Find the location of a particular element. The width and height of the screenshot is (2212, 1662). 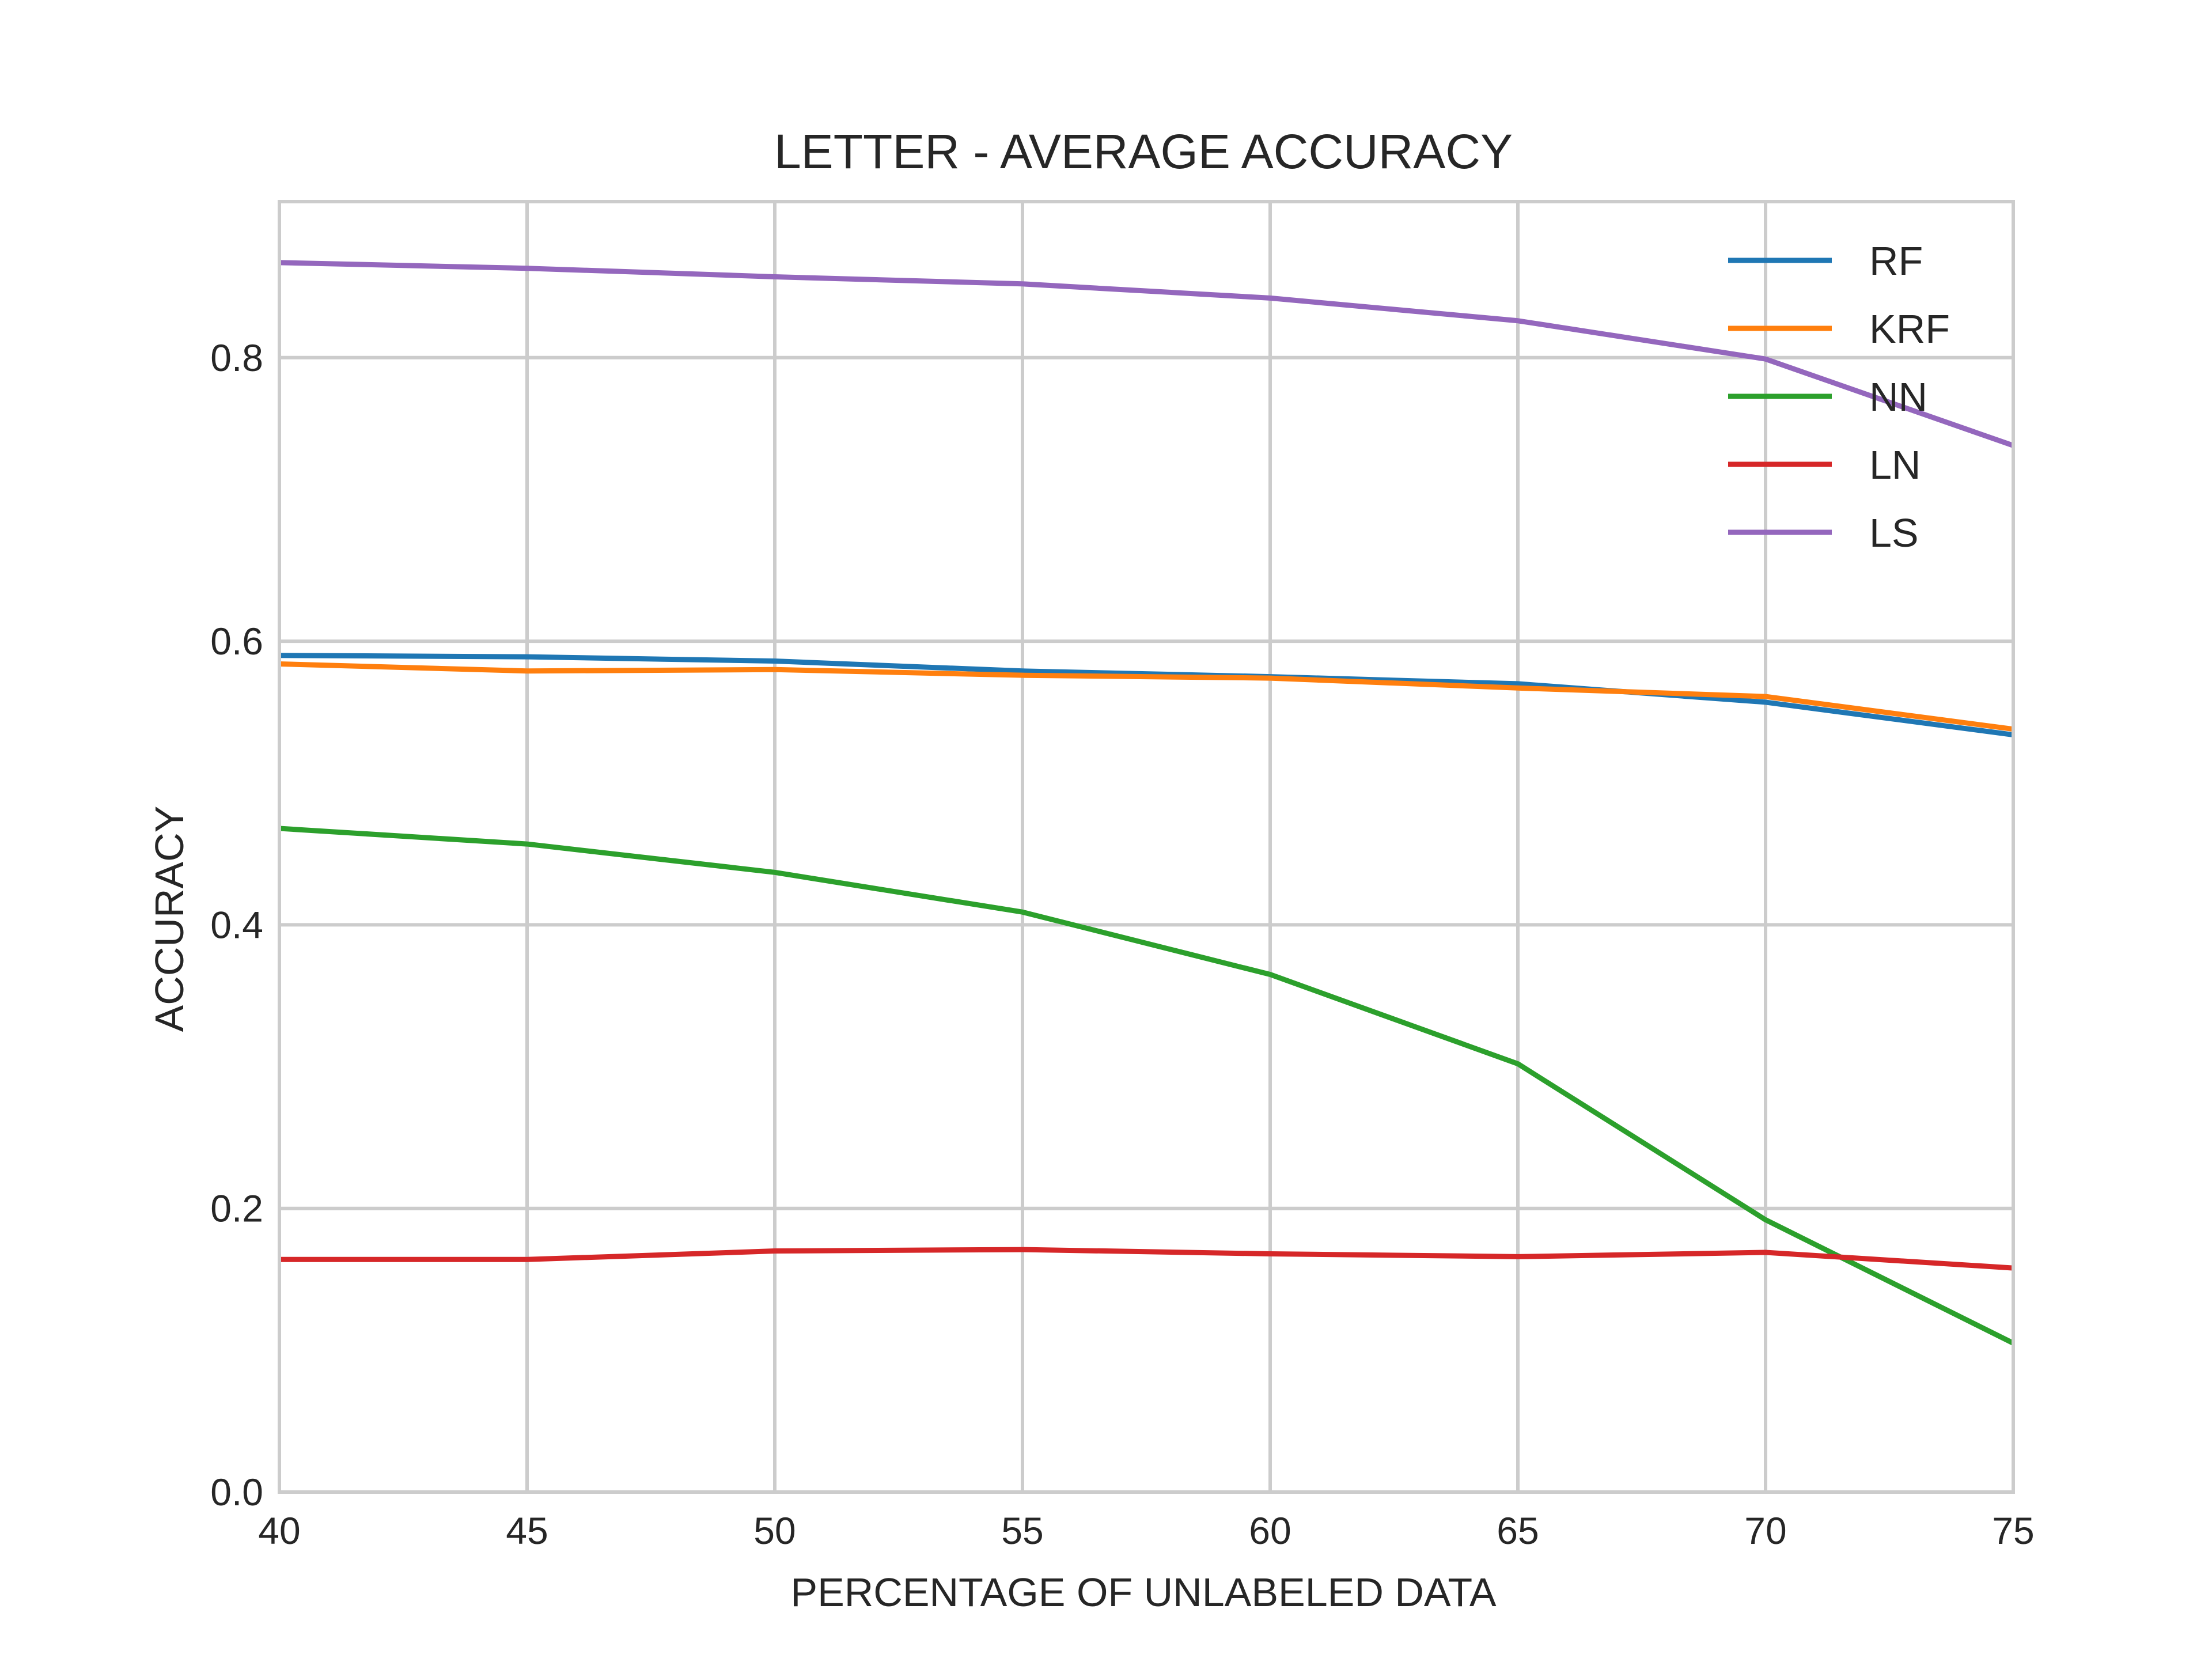

x-tick-label: 60 is located at coordinates (1270, 1530).